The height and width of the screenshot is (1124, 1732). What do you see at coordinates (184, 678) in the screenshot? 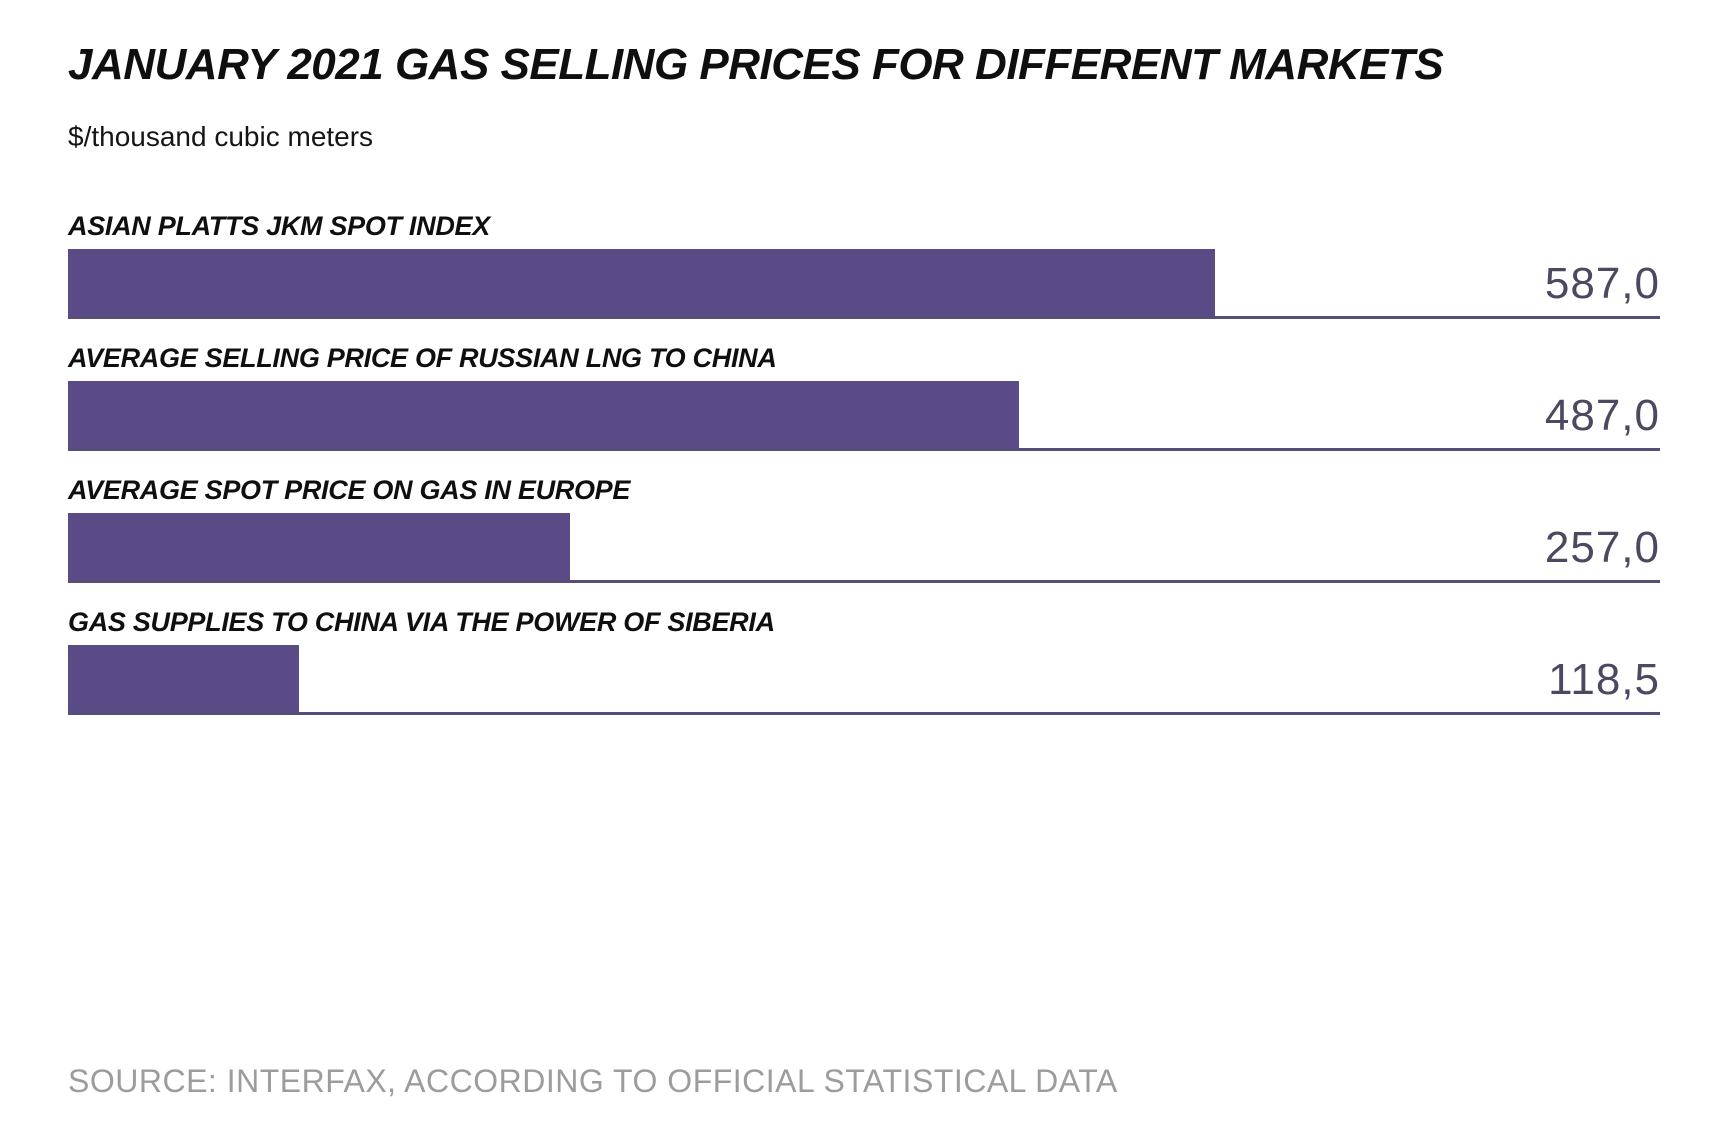
I see `bar-power-of-siberia` at bounding box center [184, 678].